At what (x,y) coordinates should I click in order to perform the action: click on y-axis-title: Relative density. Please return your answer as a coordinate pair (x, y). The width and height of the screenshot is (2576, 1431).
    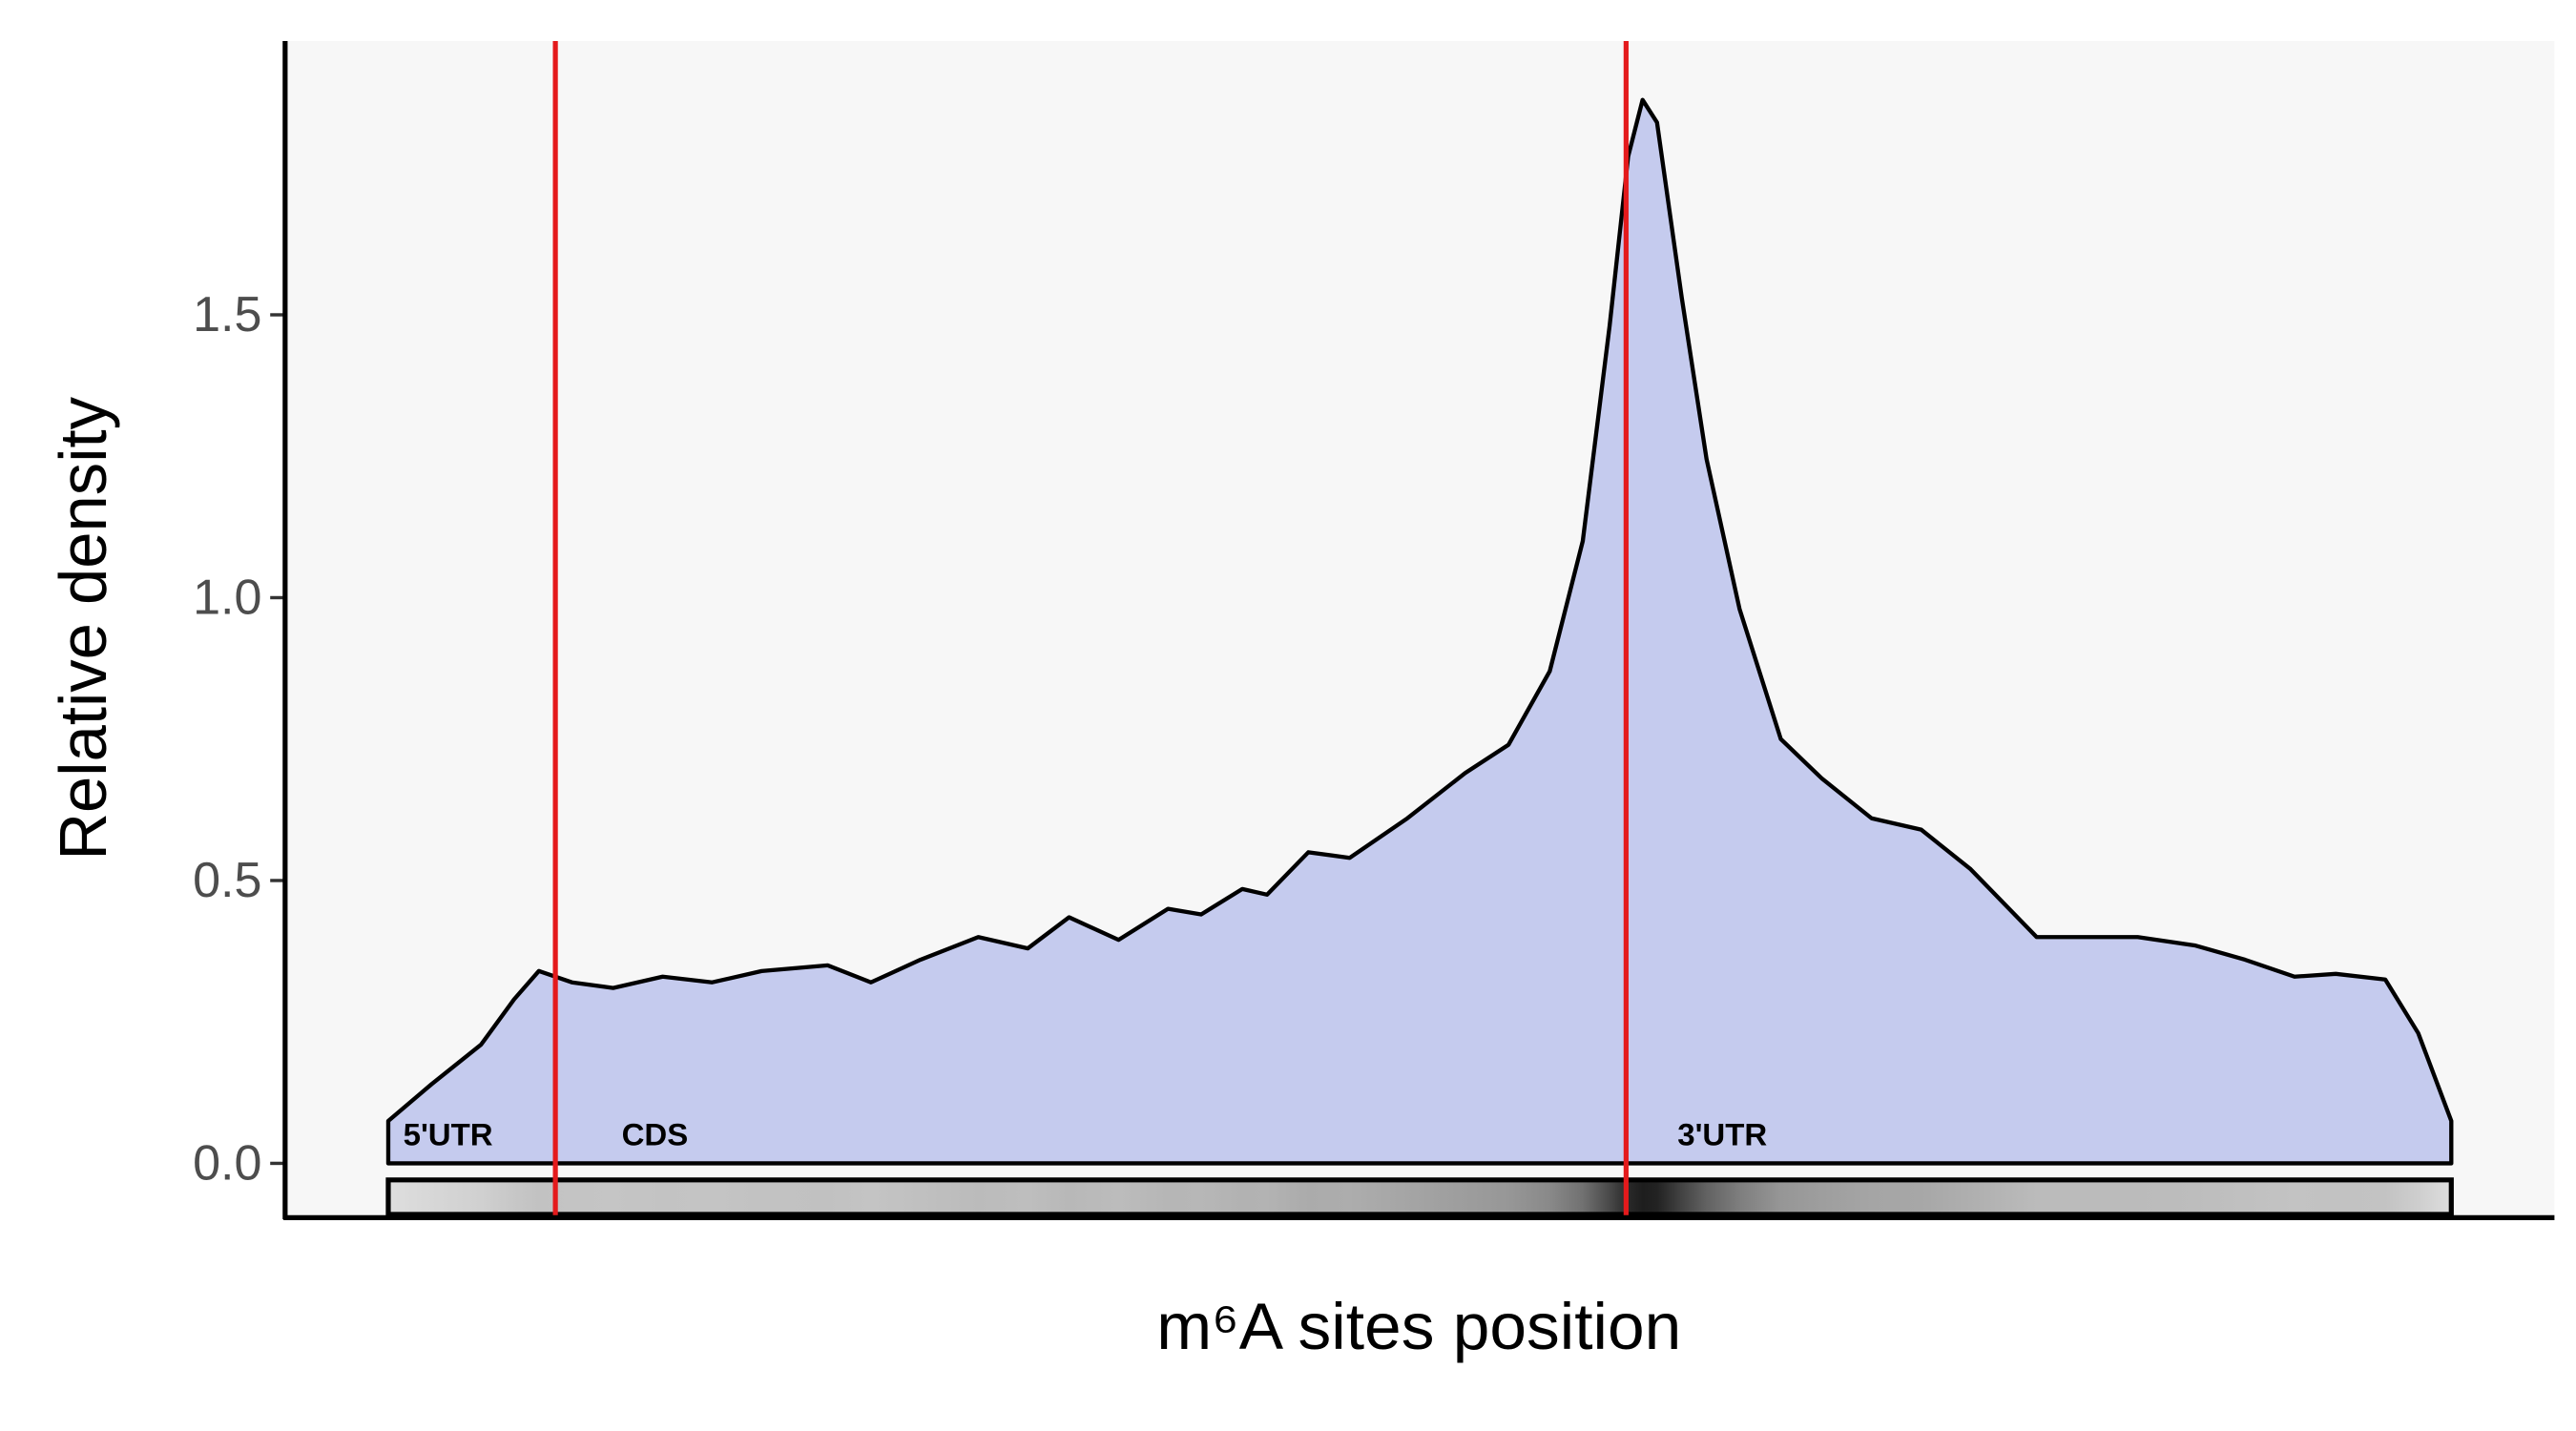
    Looking at the image, I should click on (83, 629).